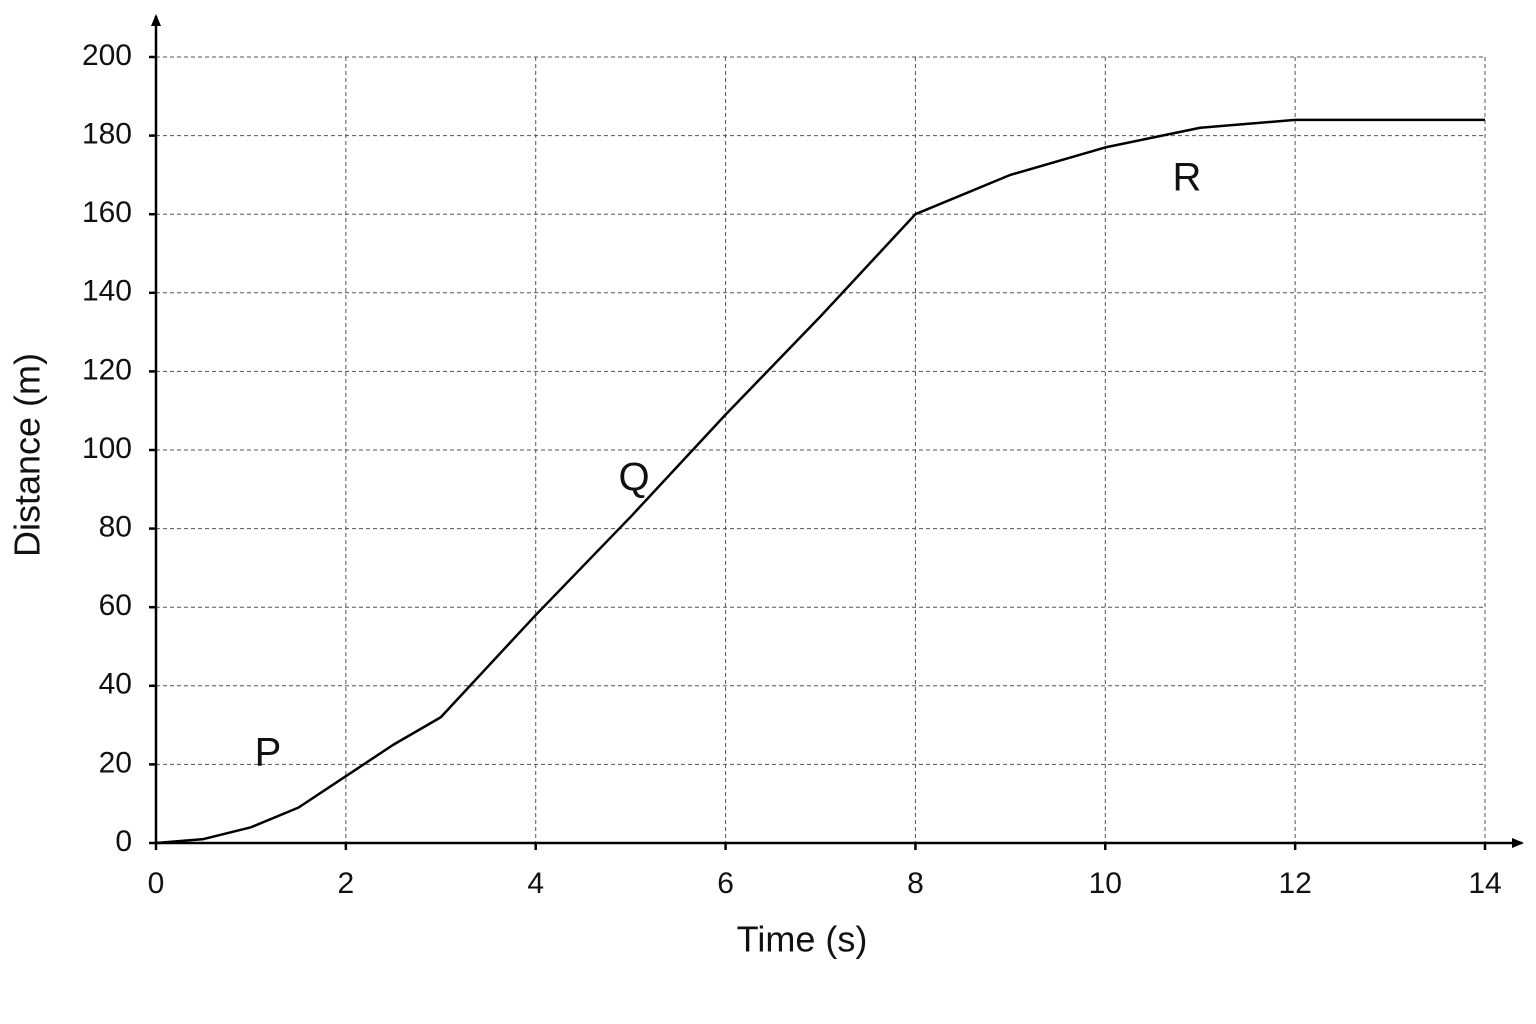 This screenshot has height=1024, width=1536. Describe the element at coordinates (268, 753) in the screenshot. I see `annotation: P` at that location.